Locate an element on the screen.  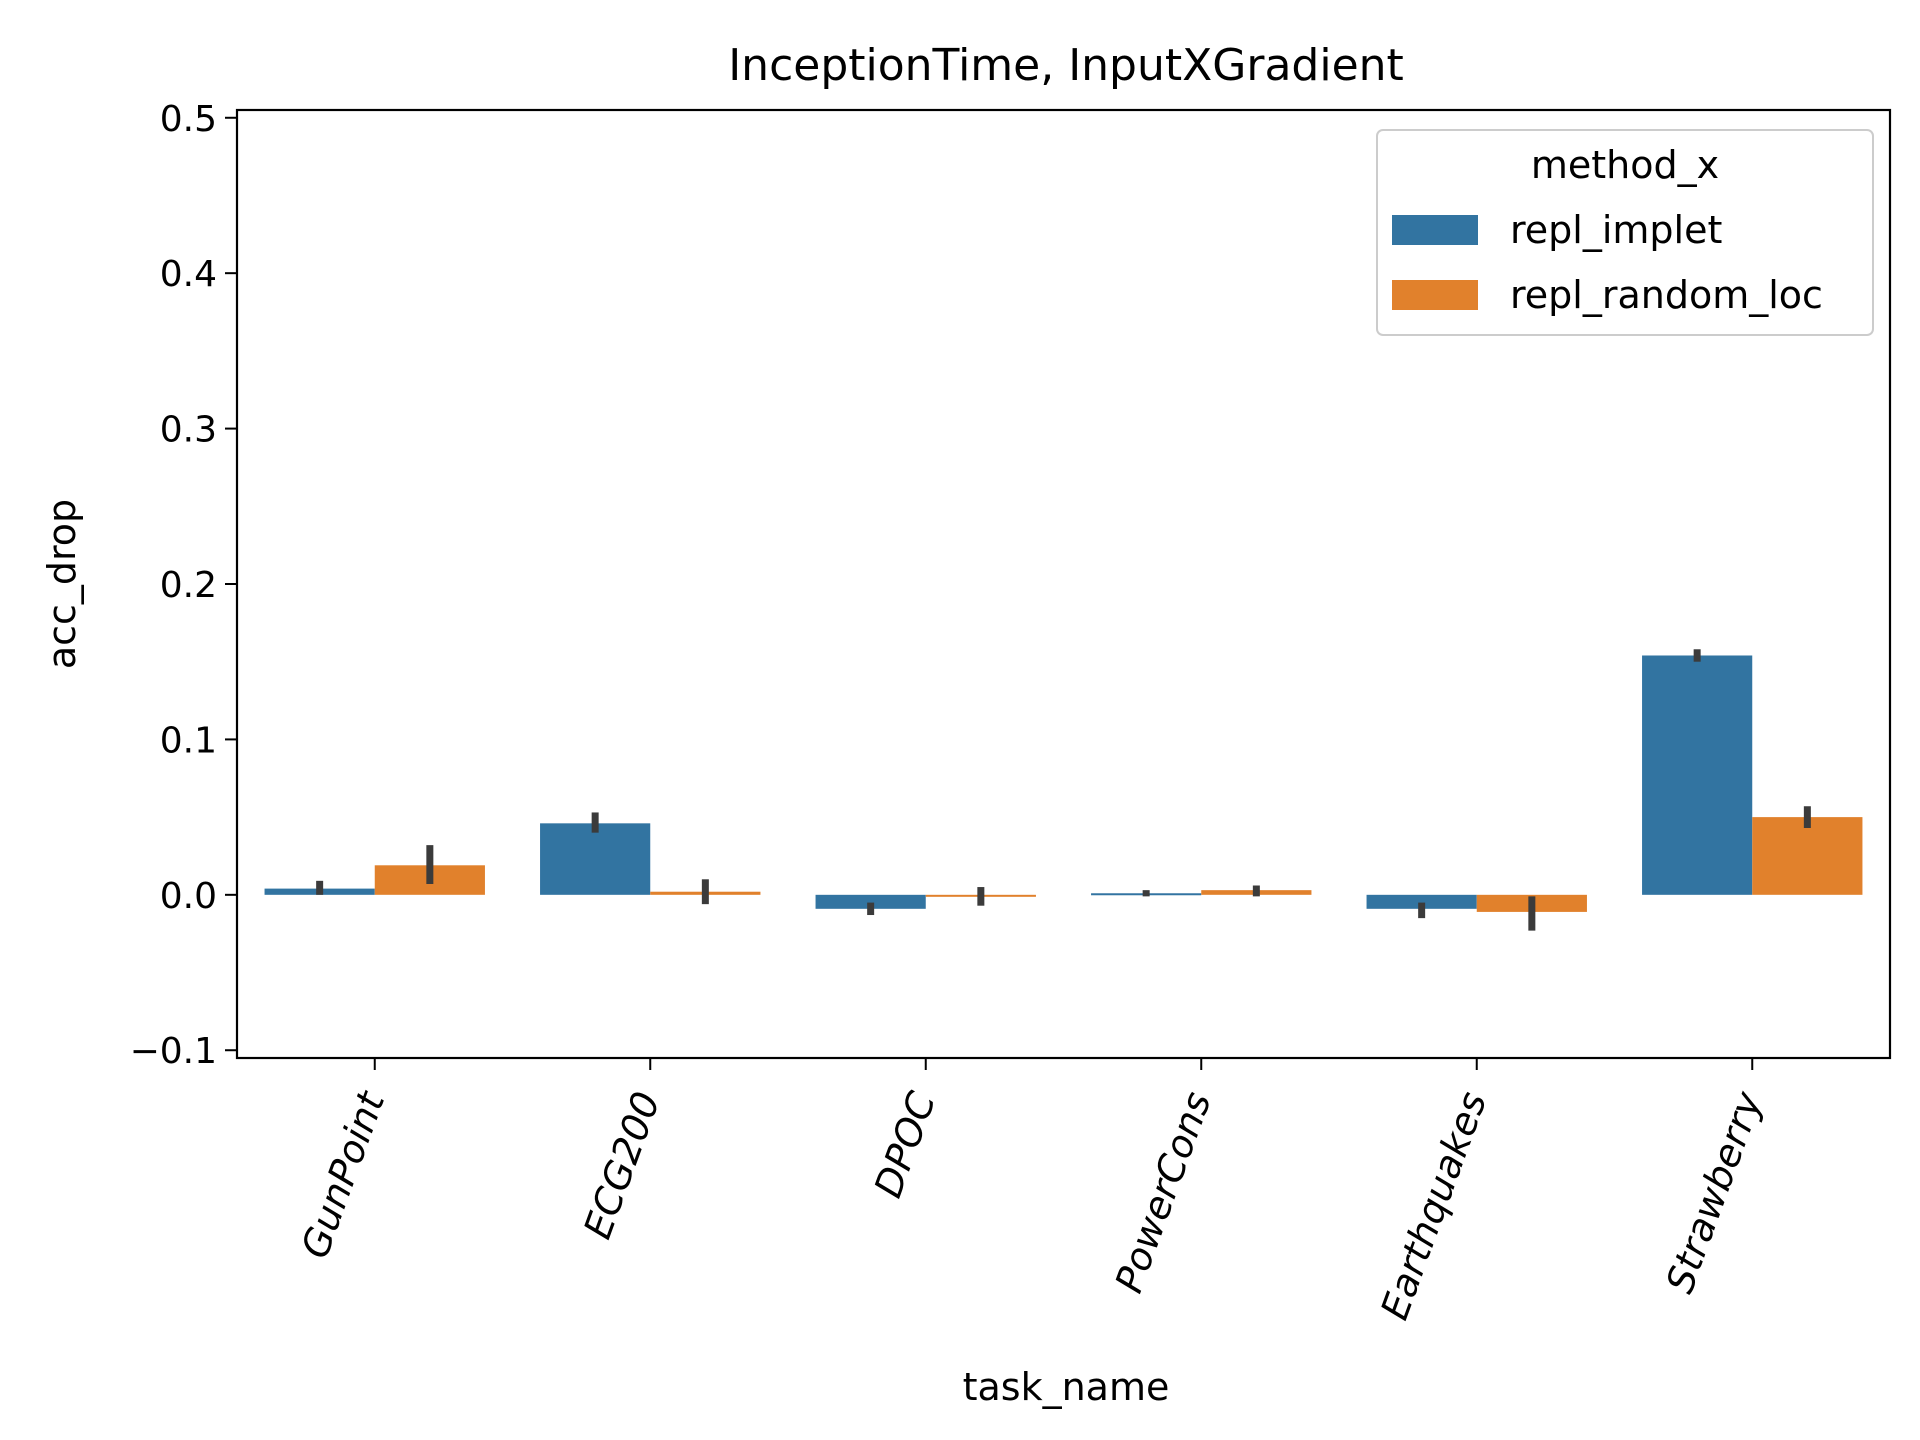
legend-title: method_x is located at coordinates (1625, 165).